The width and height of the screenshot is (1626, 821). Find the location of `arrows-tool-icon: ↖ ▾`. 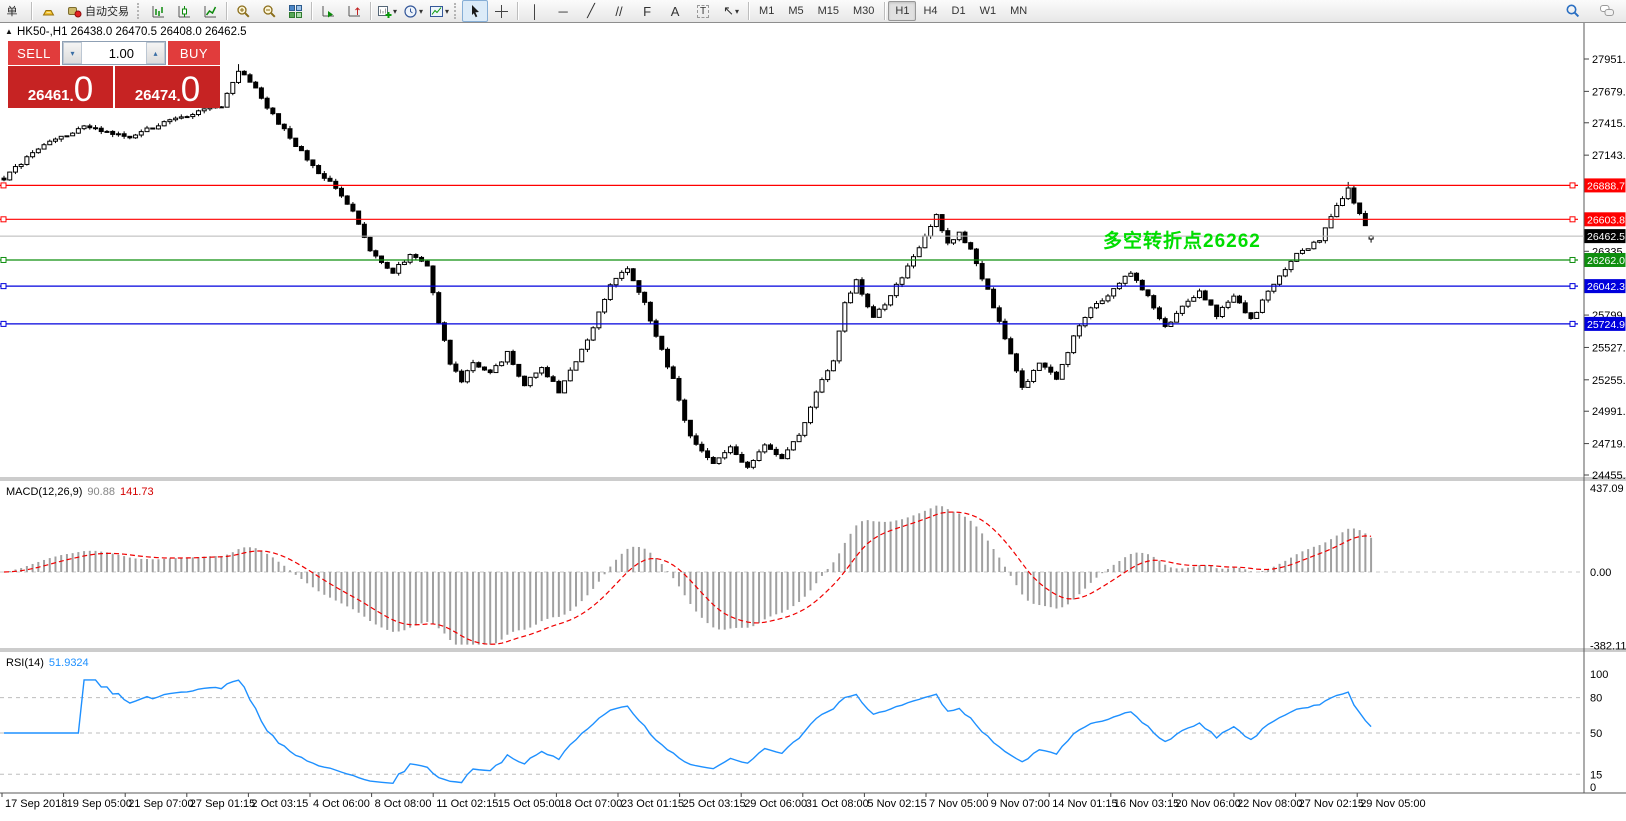

arrows-tool-icon: ↖ ▾ is located at coordinates (731, 11).